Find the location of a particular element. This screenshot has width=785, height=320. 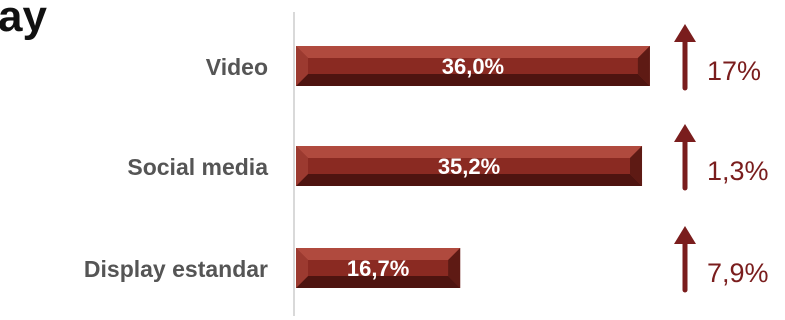

bar-value-label: 16,7% is located at coordinates (378, 268).